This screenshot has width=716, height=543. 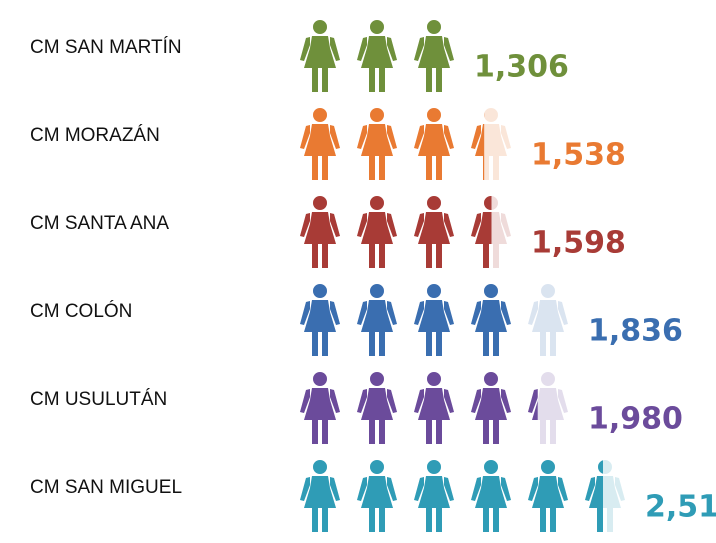 I want to click on icon-background, so click(x=462, y=496).